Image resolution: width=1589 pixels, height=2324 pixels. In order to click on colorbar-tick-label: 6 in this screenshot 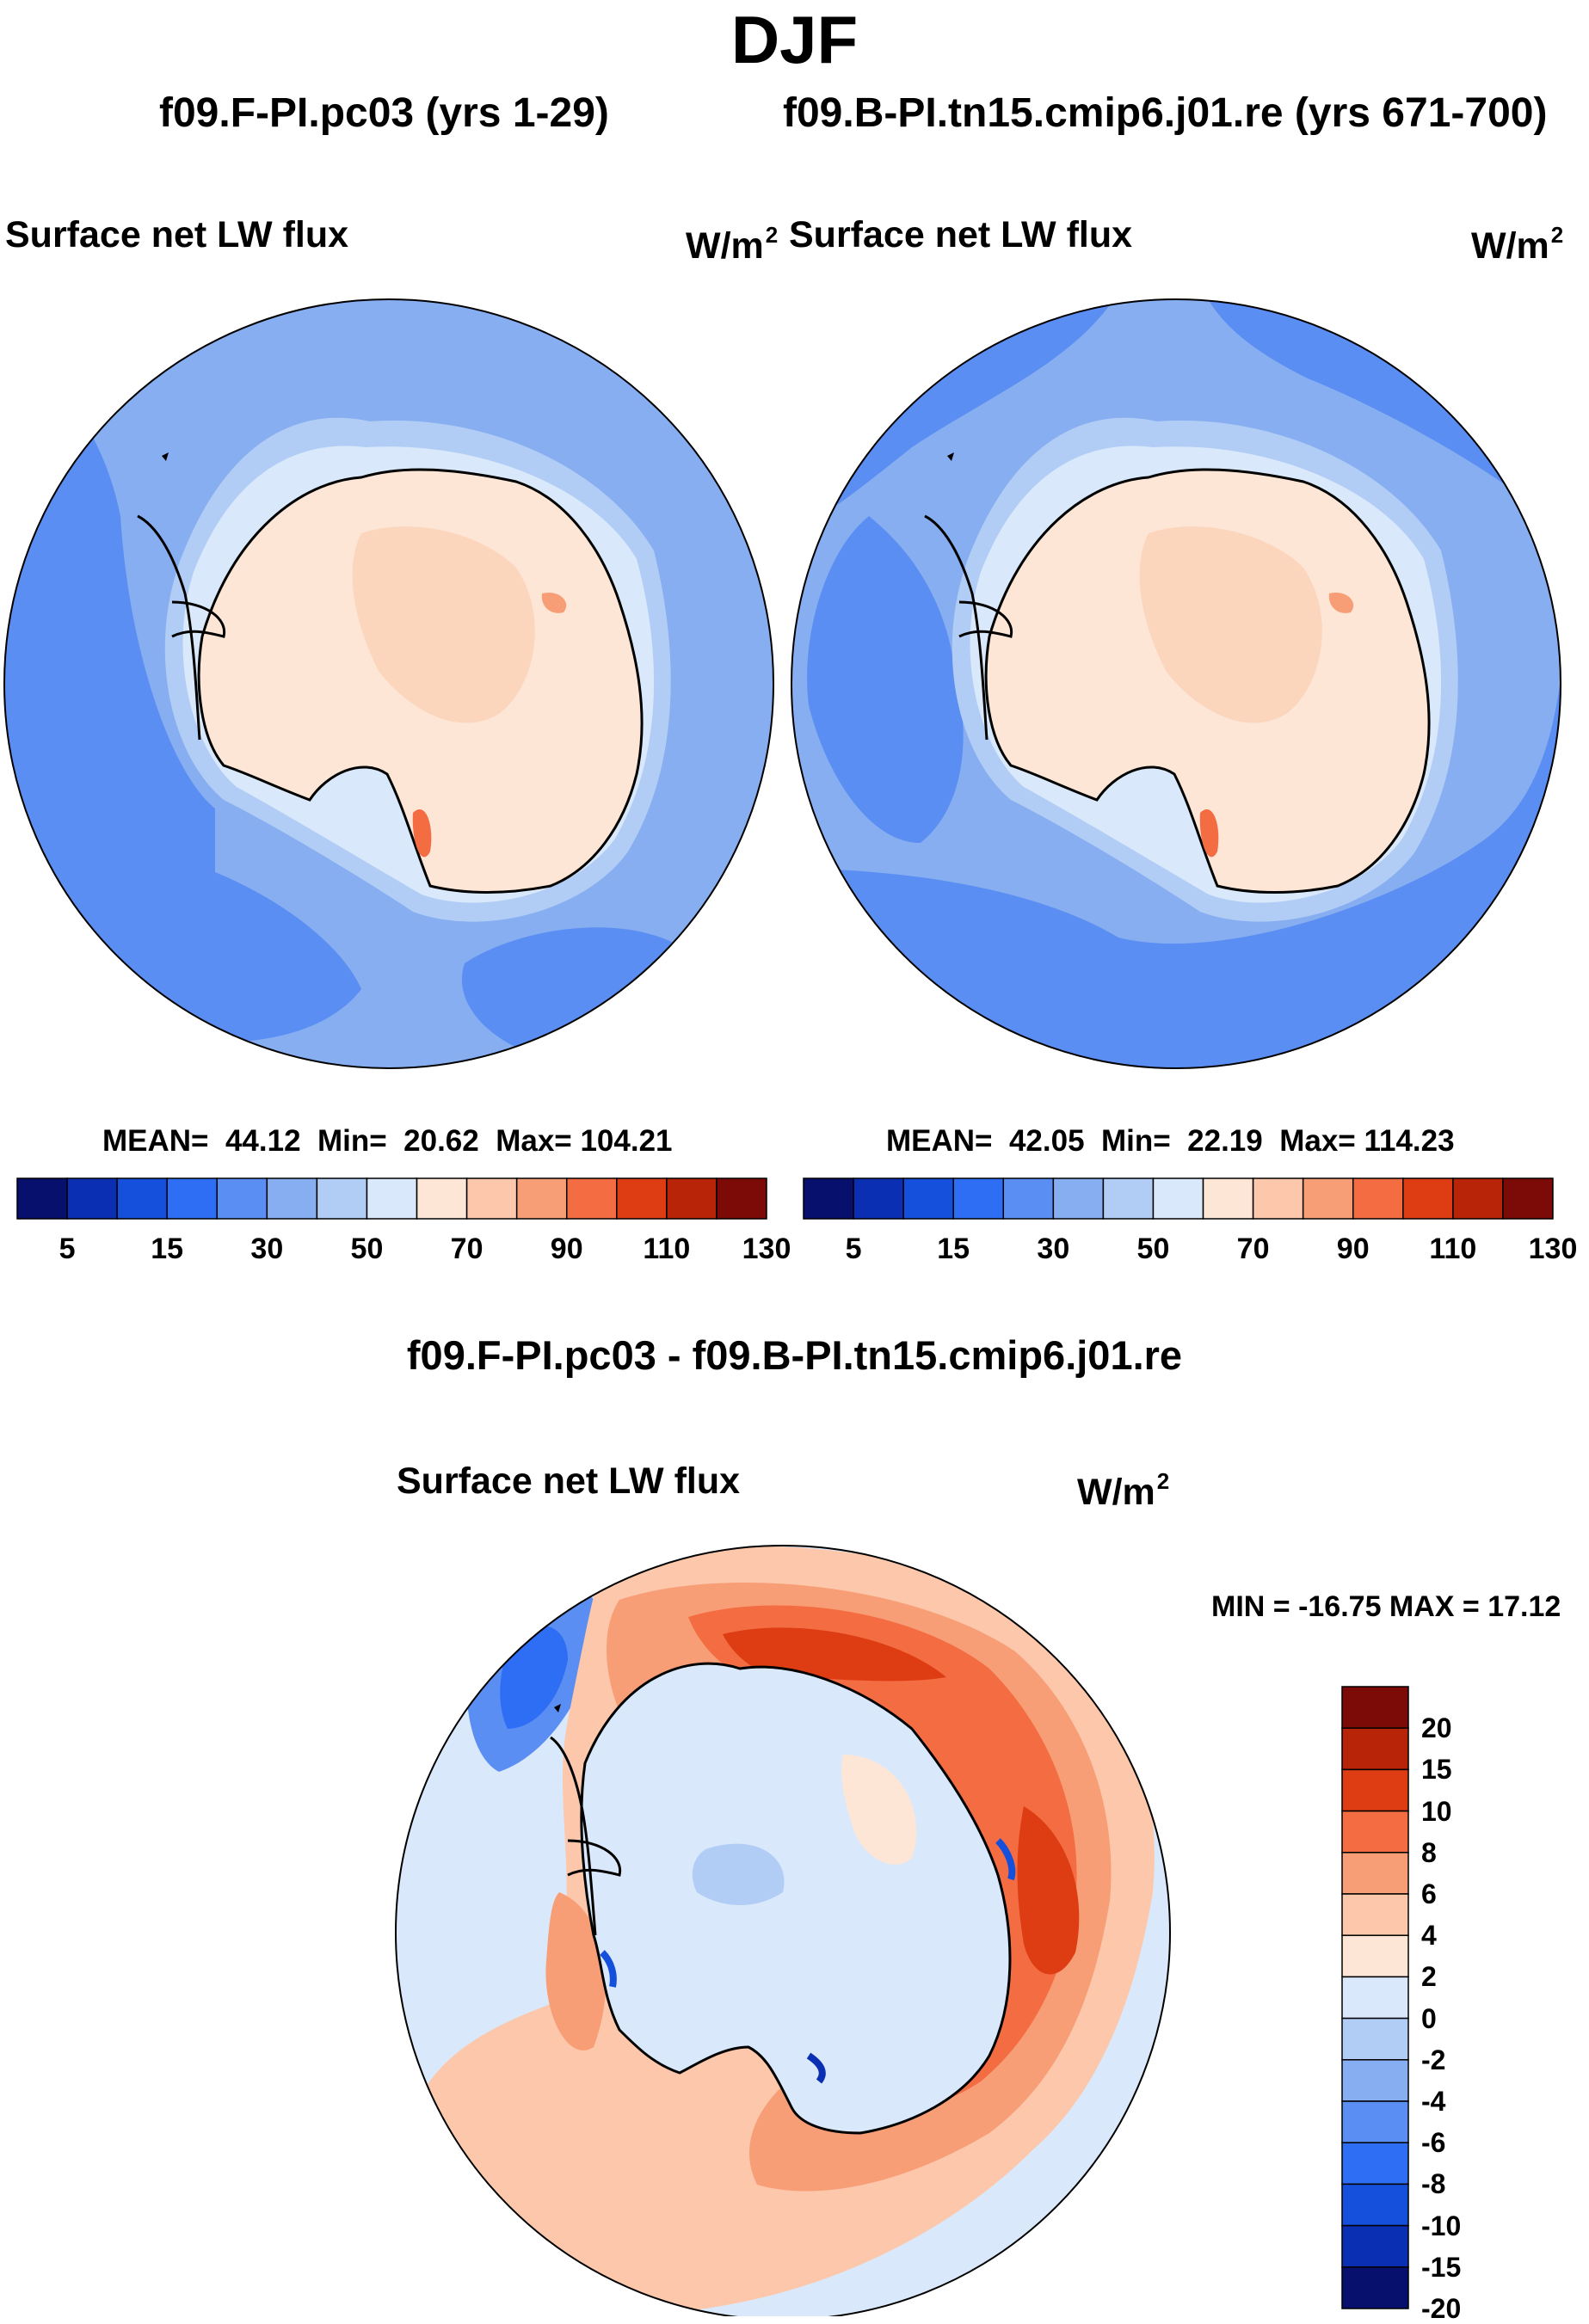, I will do `click(1429, 1893)`.